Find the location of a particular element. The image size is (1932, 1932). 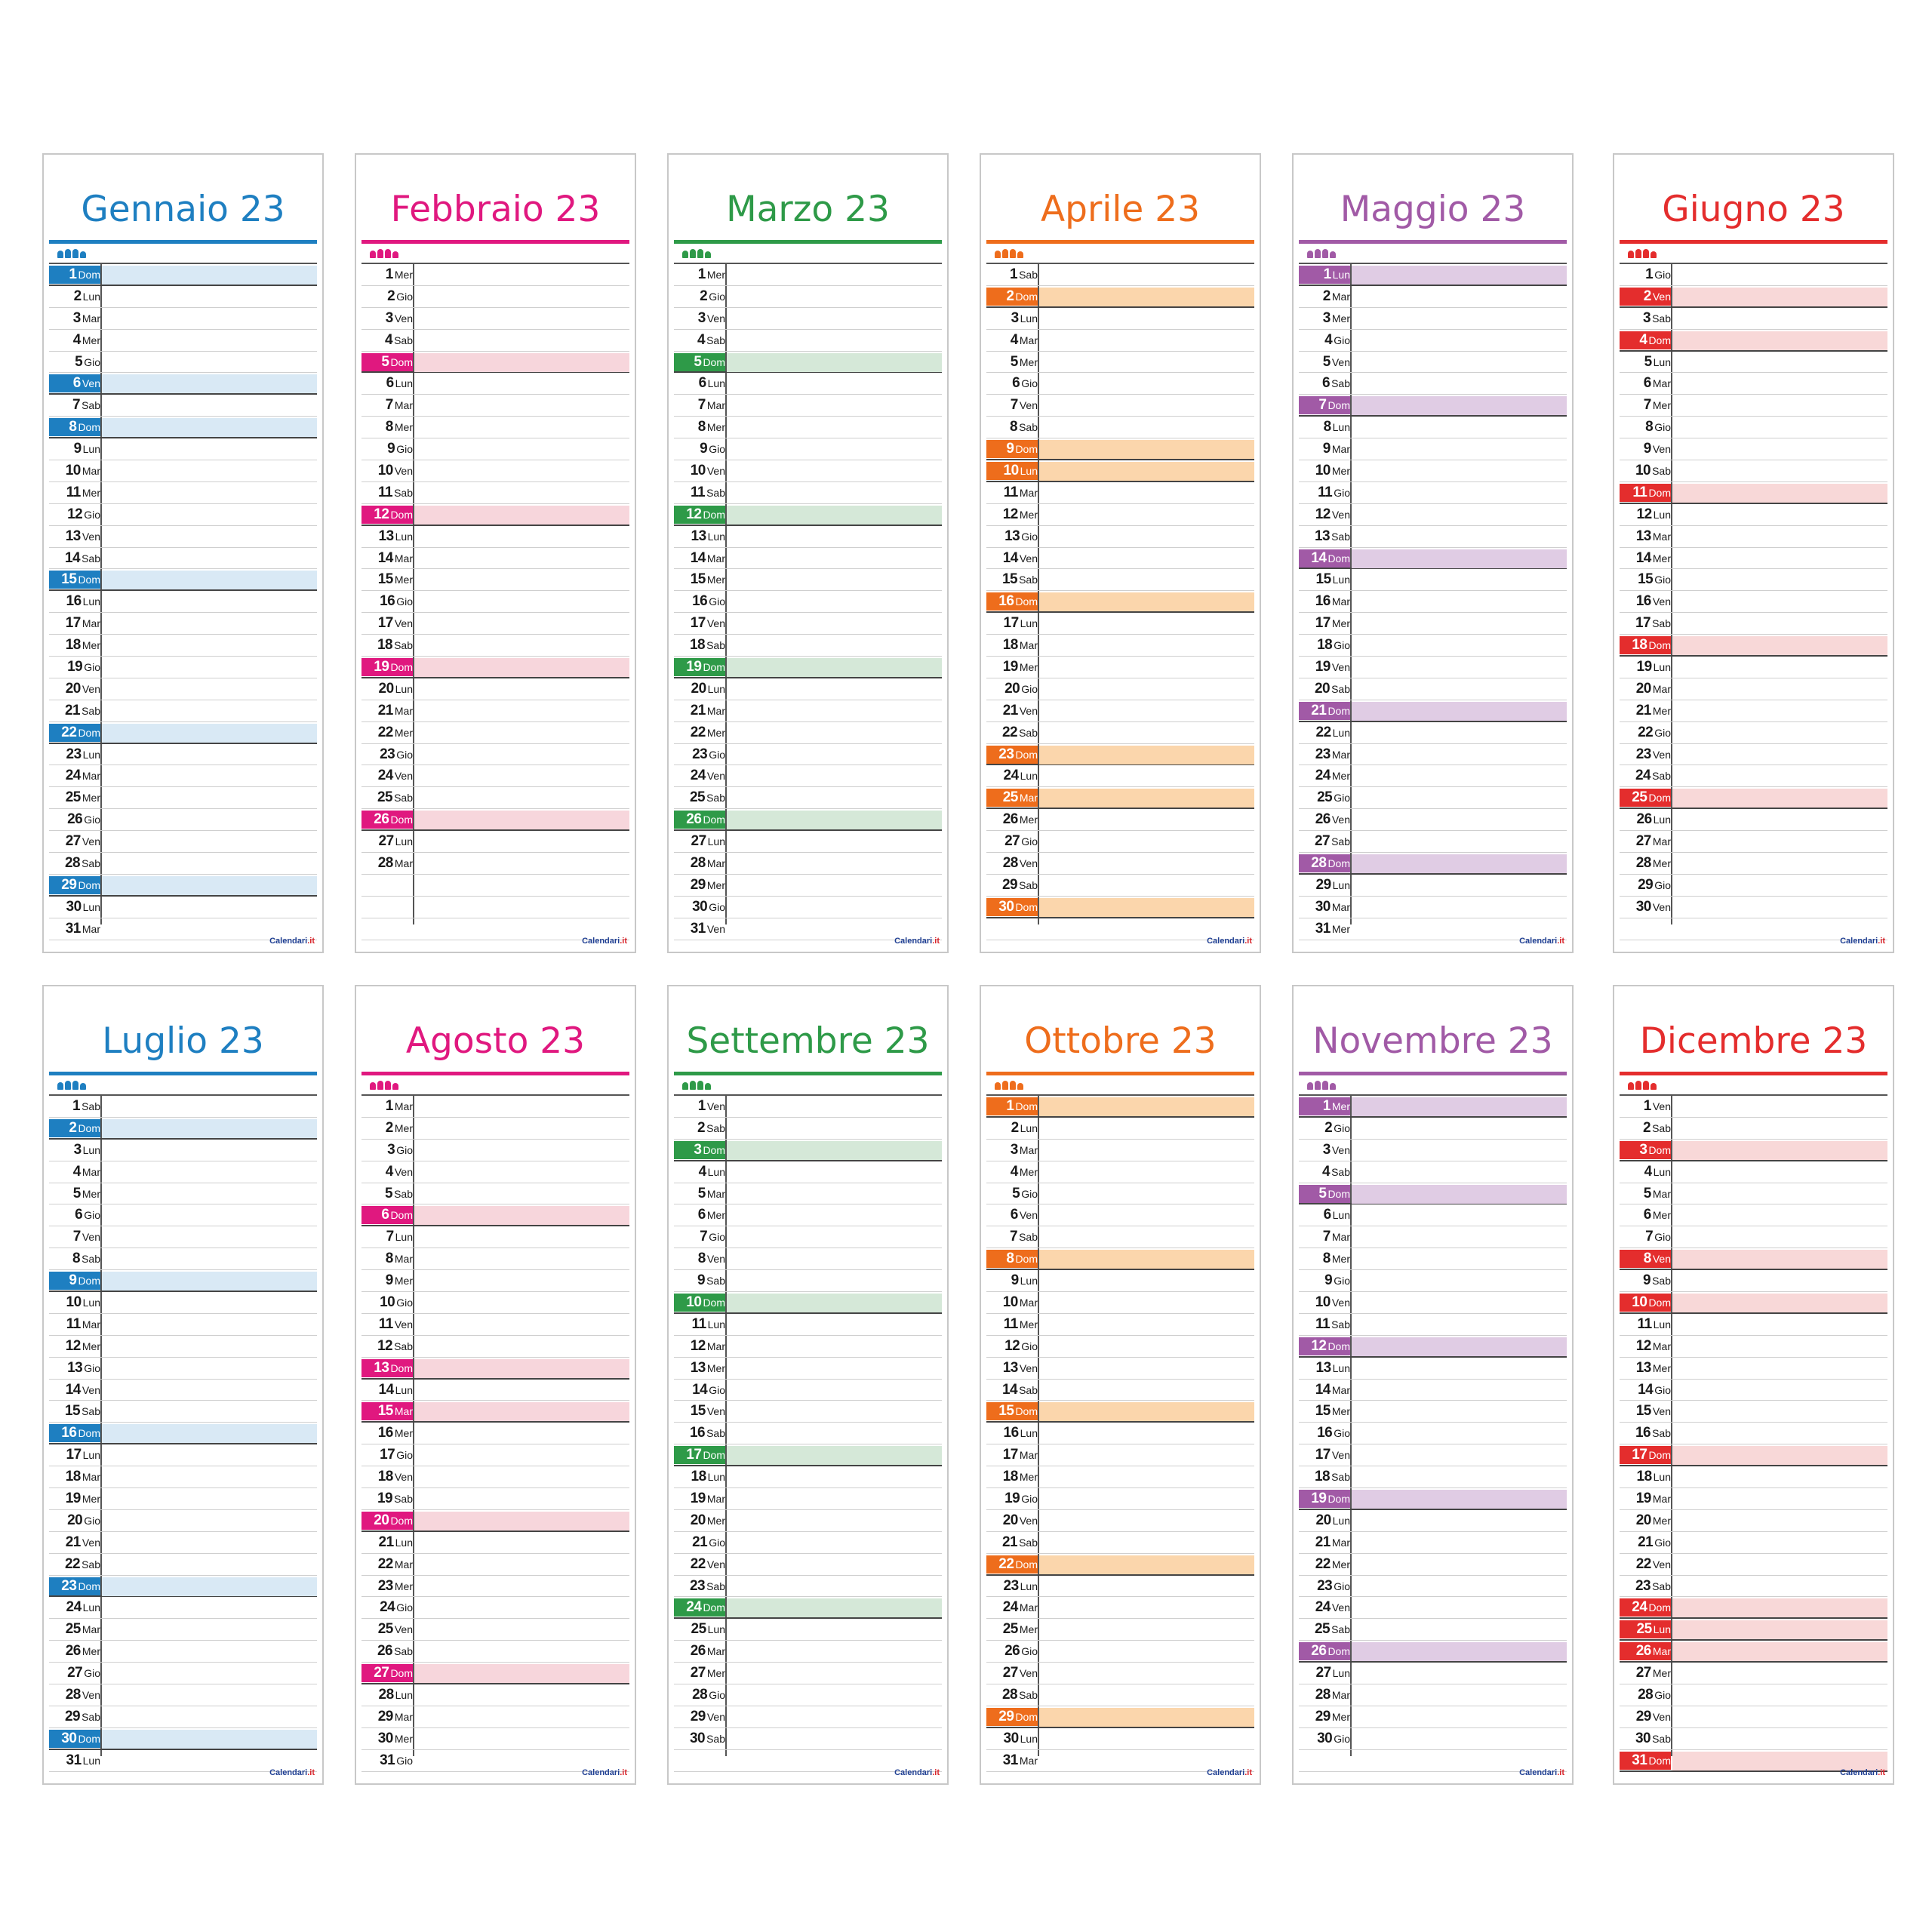

day-row: 30 Gio is located at coordinates (1433, 1739).